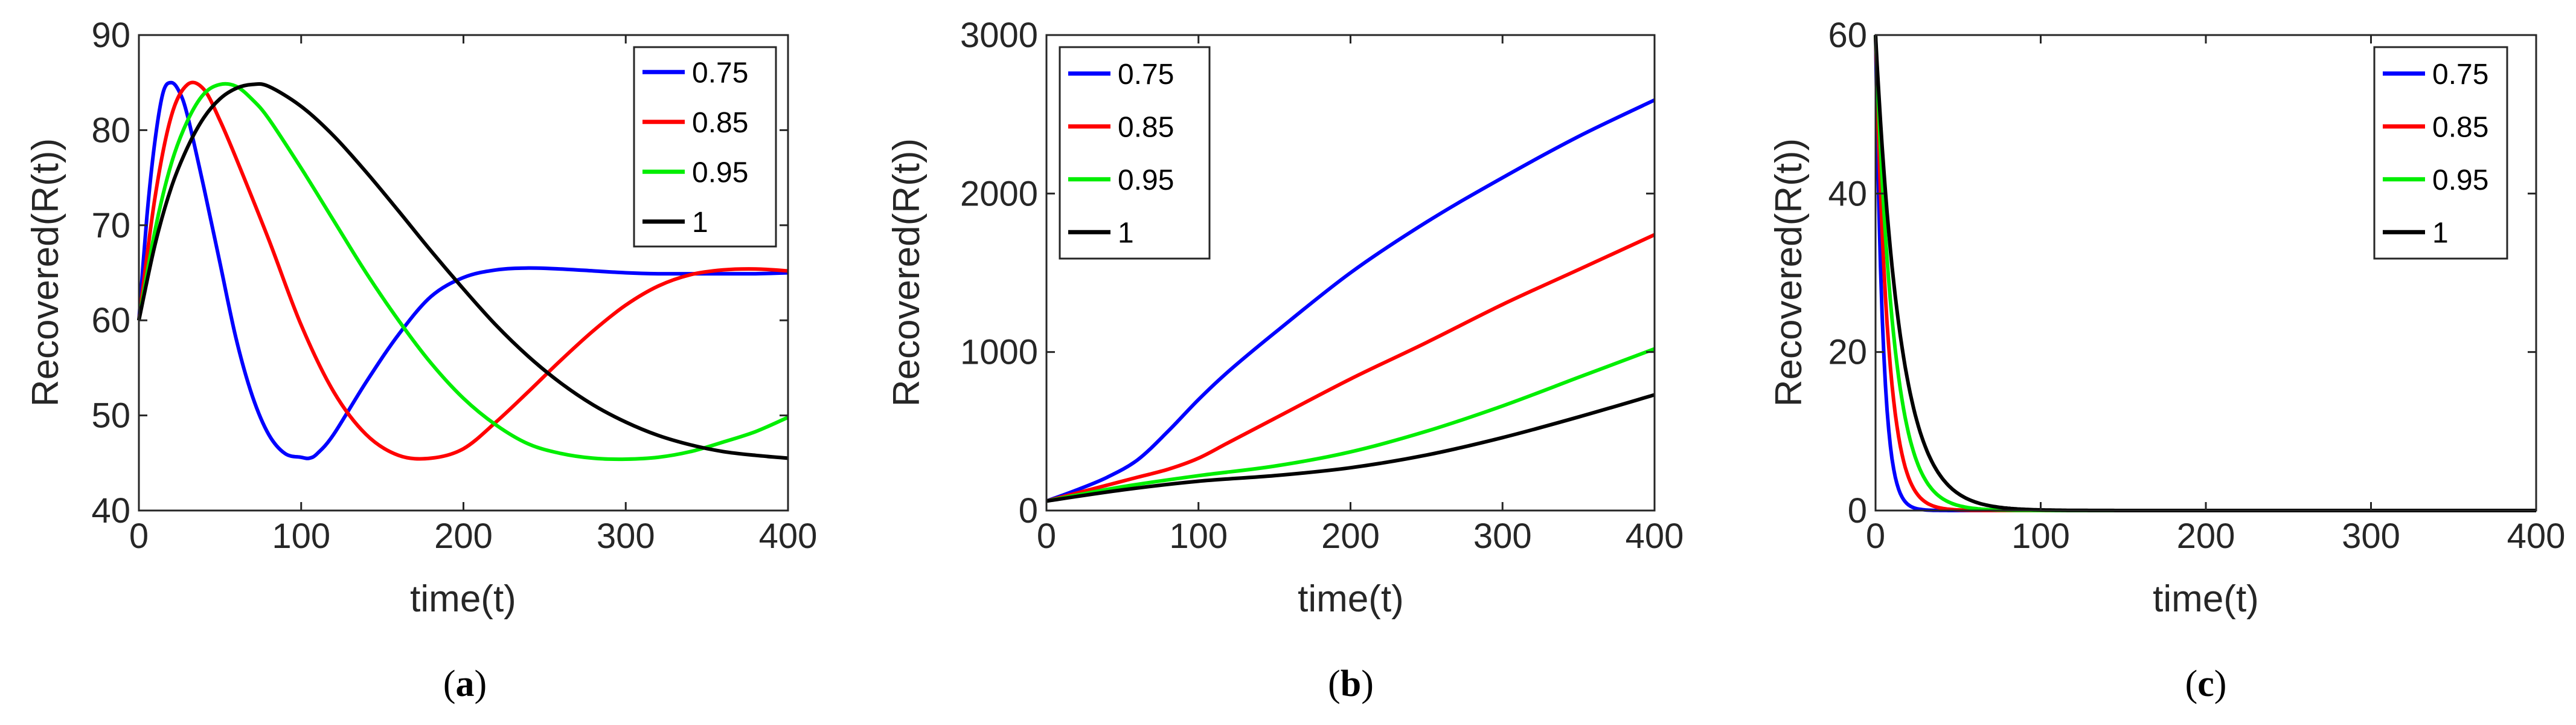 The width and height of the screenshot is (2576, 725). Describe the element at coordinates (110, 35) in the screenshot. I see `y-tick-label: 90` at that location.